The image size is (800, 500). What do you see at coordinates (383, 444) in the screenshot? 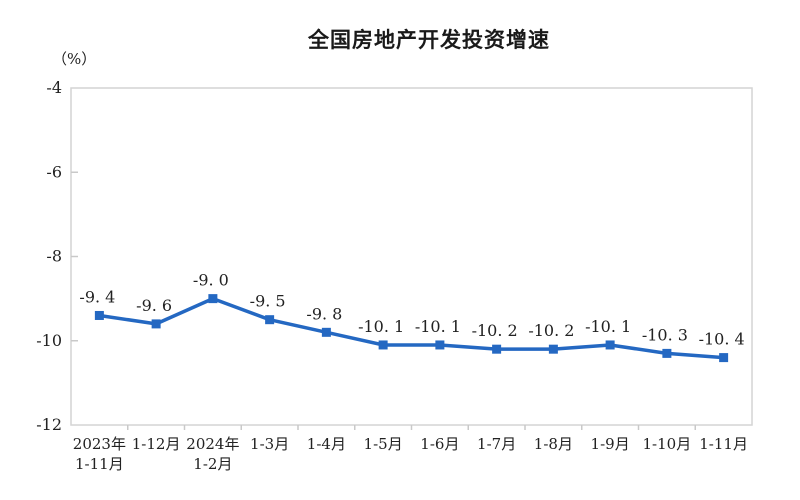
I see `x-axis-label: 1-5月` at bounding box center [383, 444].